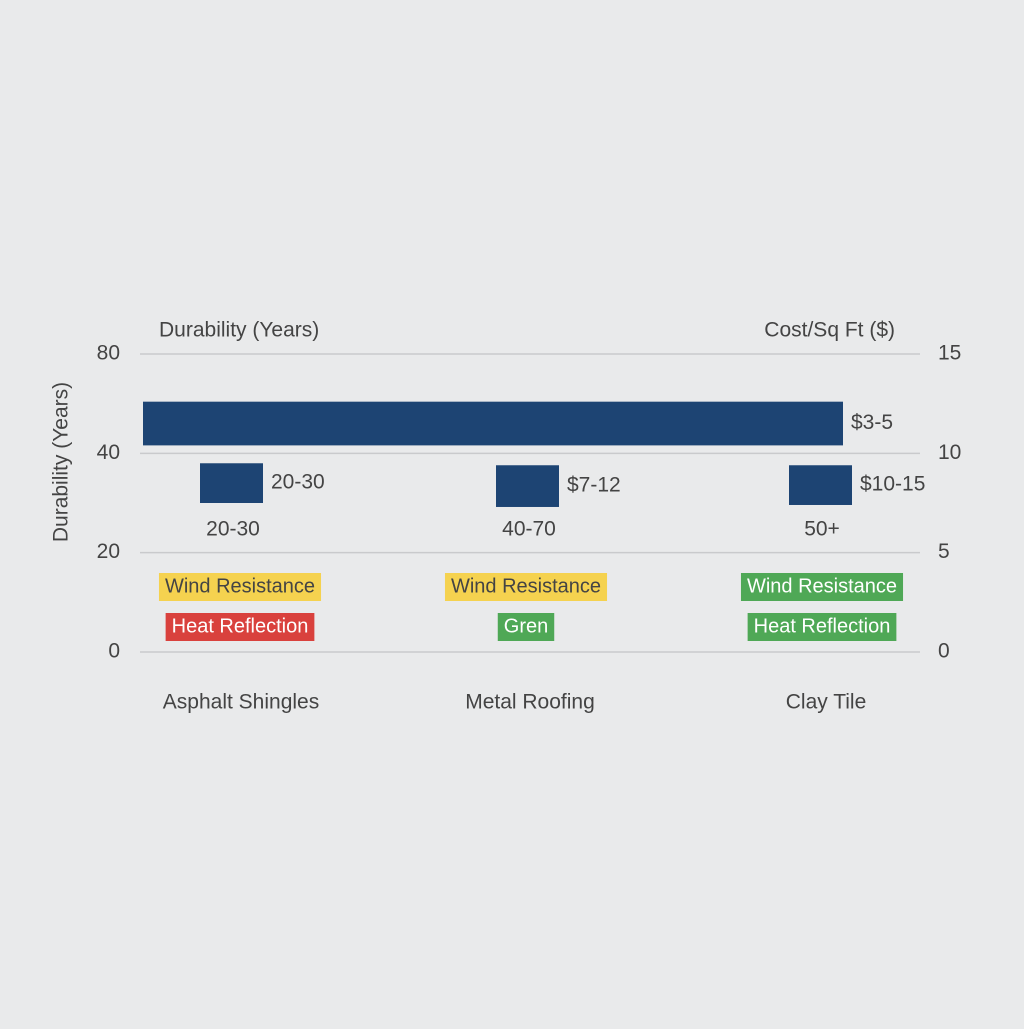  What do you see at coordinates (944, 551) in the screenshot?
I see `y2-tick-label: 5` at bounding box center [944, 551].